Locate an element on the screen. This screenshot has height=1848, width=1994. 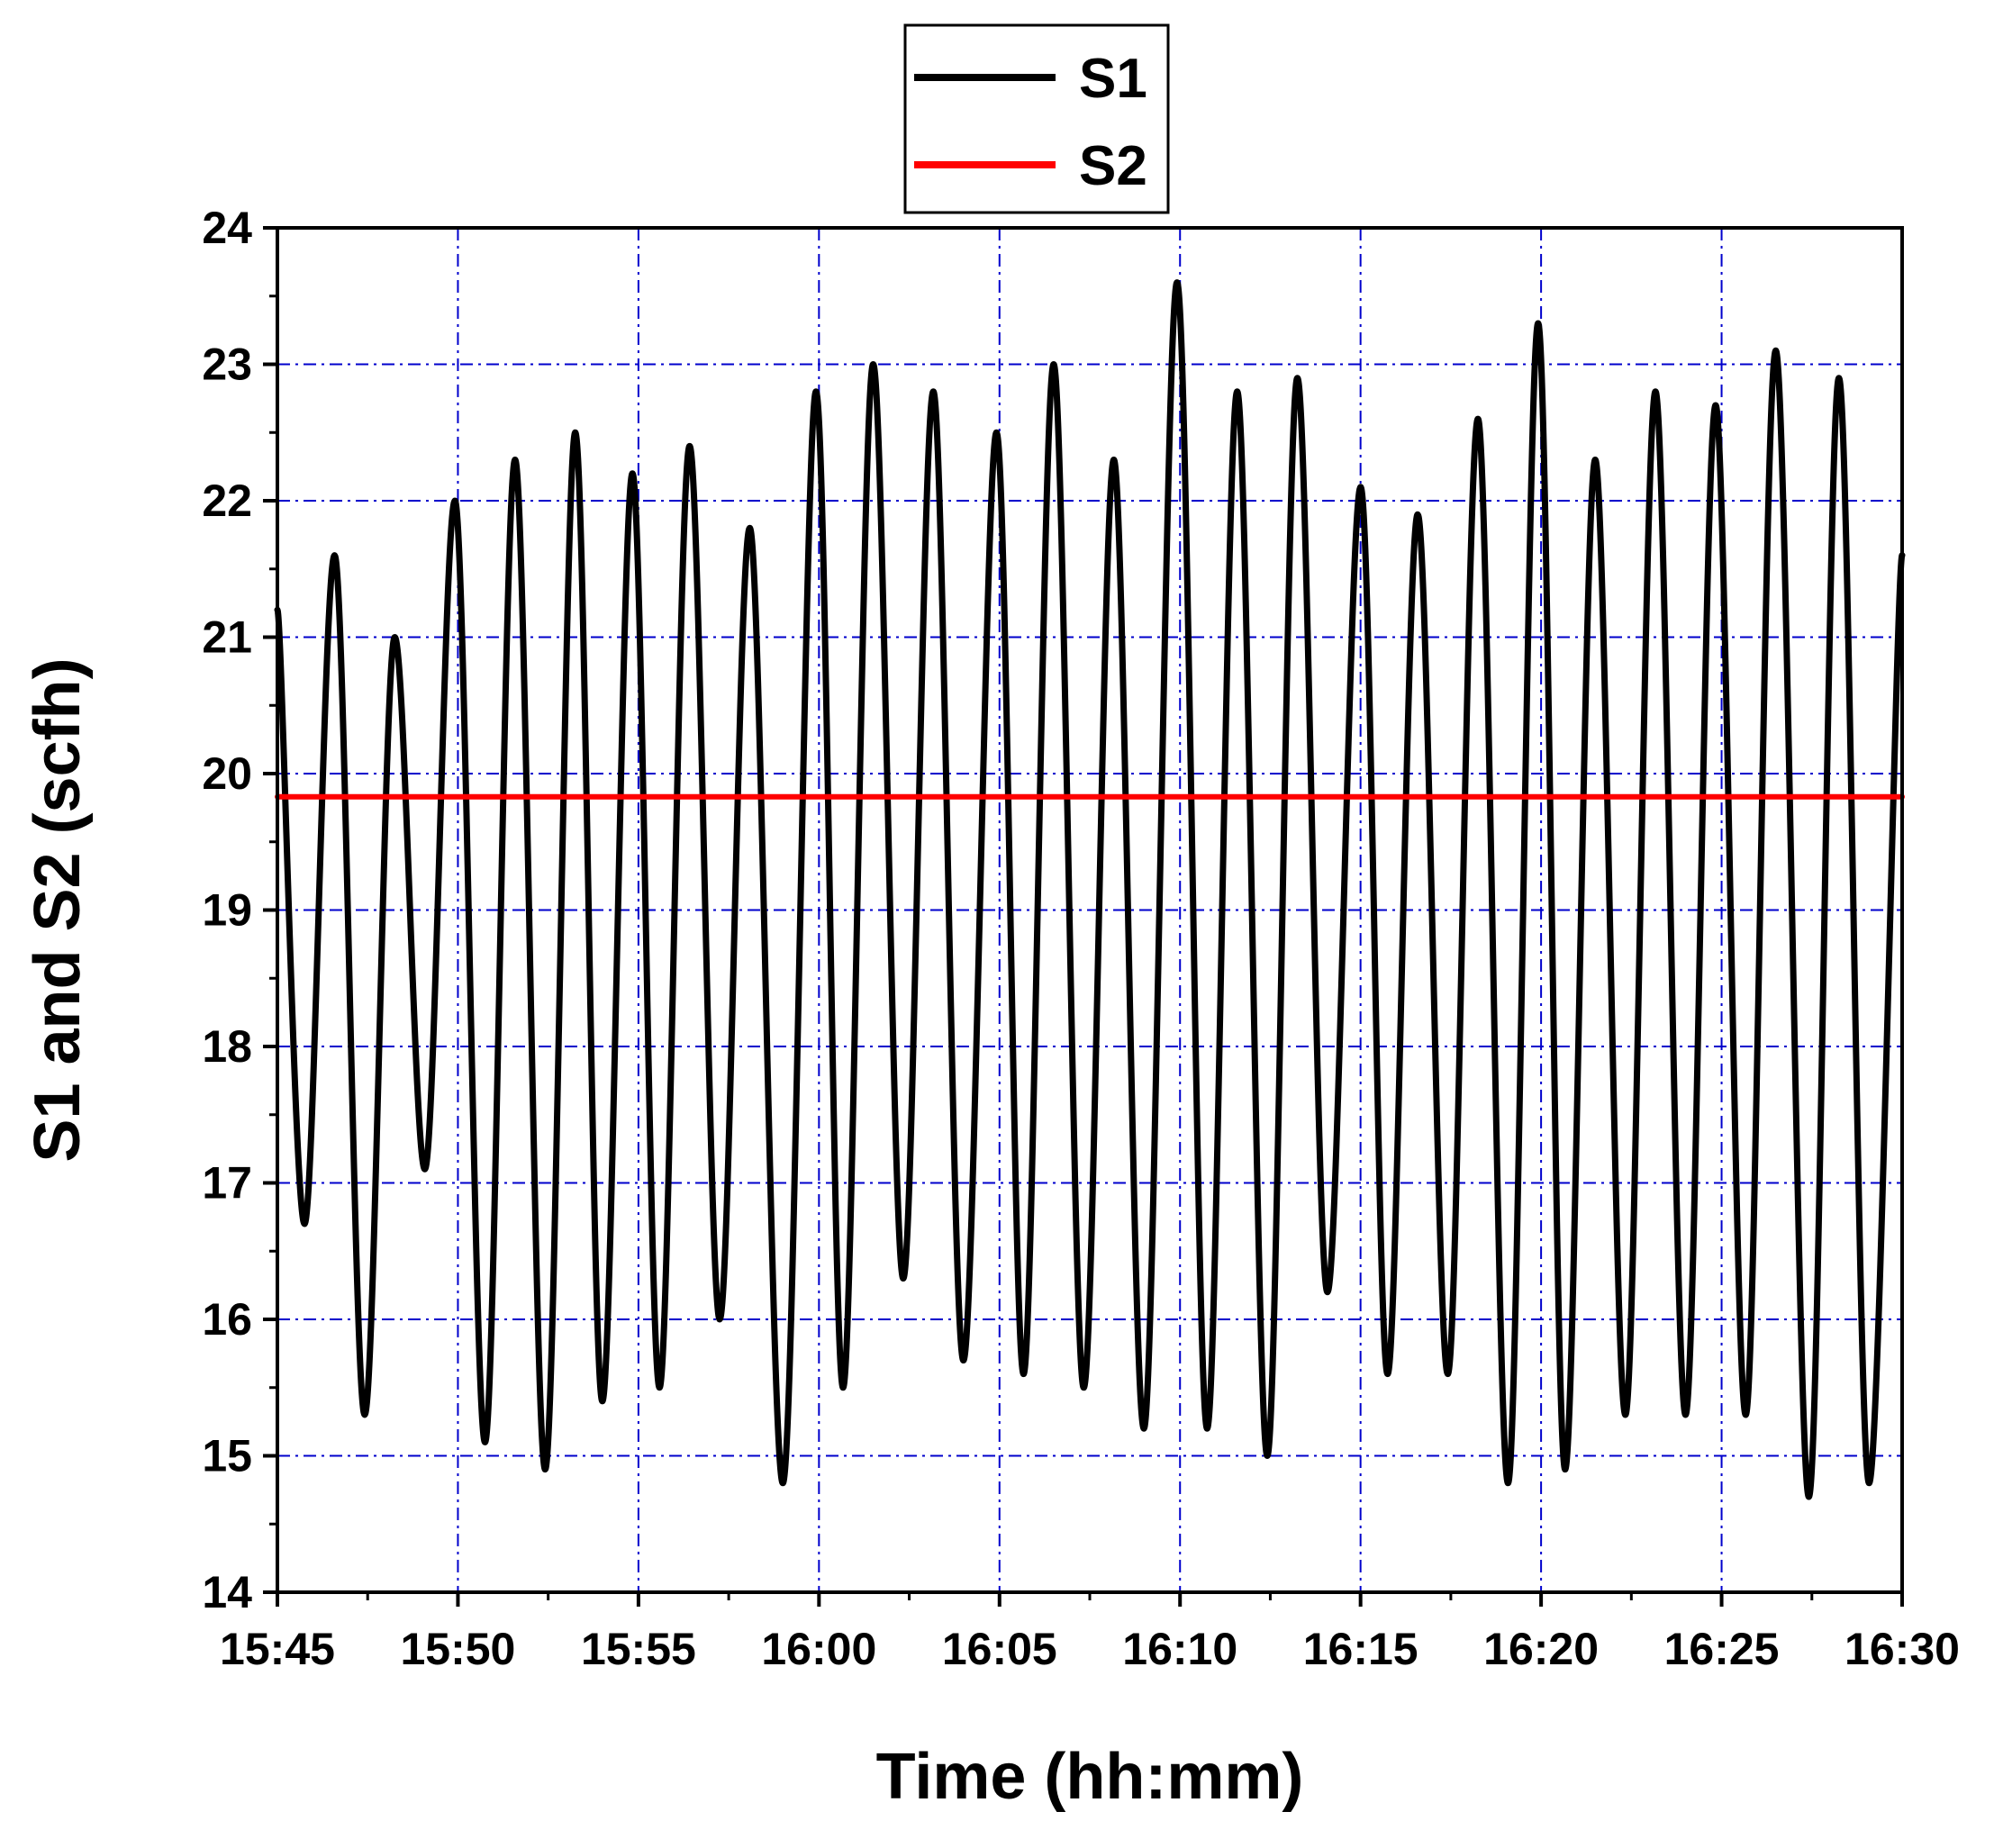
legend-box is located at coordinates (1037, 118).